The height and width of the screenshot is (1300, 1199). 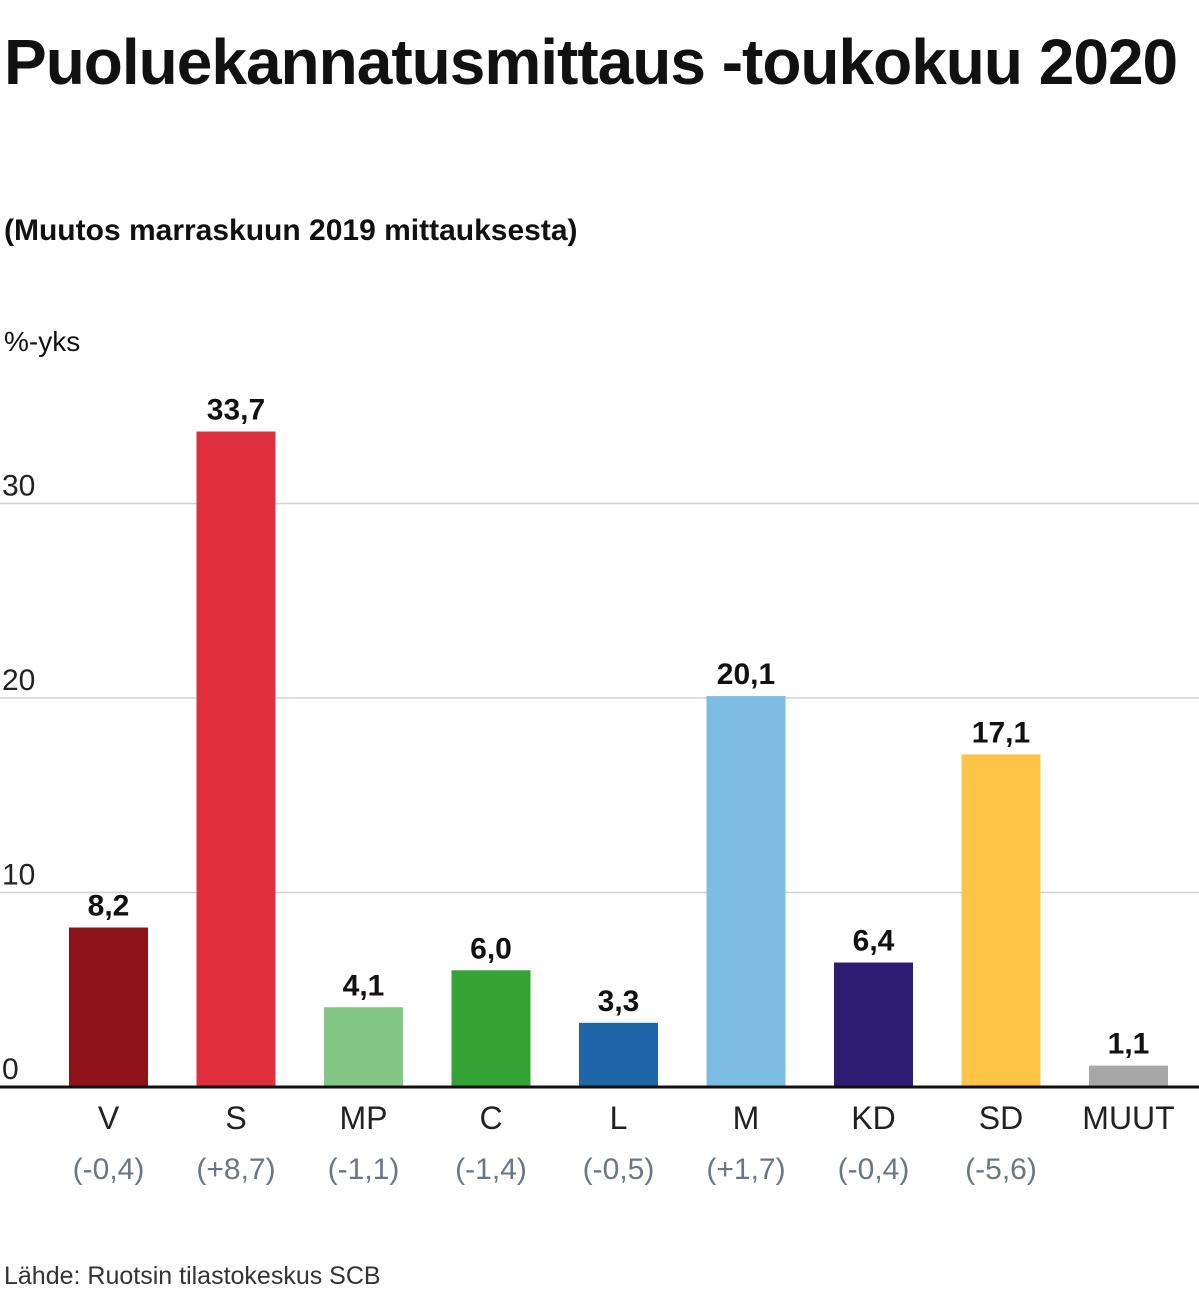 What do you see at coordinates (291, 230) in the screenshot?
I see `chart-subtitle: (Muutos marraskuun 2019 mittauksesta)` at bounding box center [291, 230].